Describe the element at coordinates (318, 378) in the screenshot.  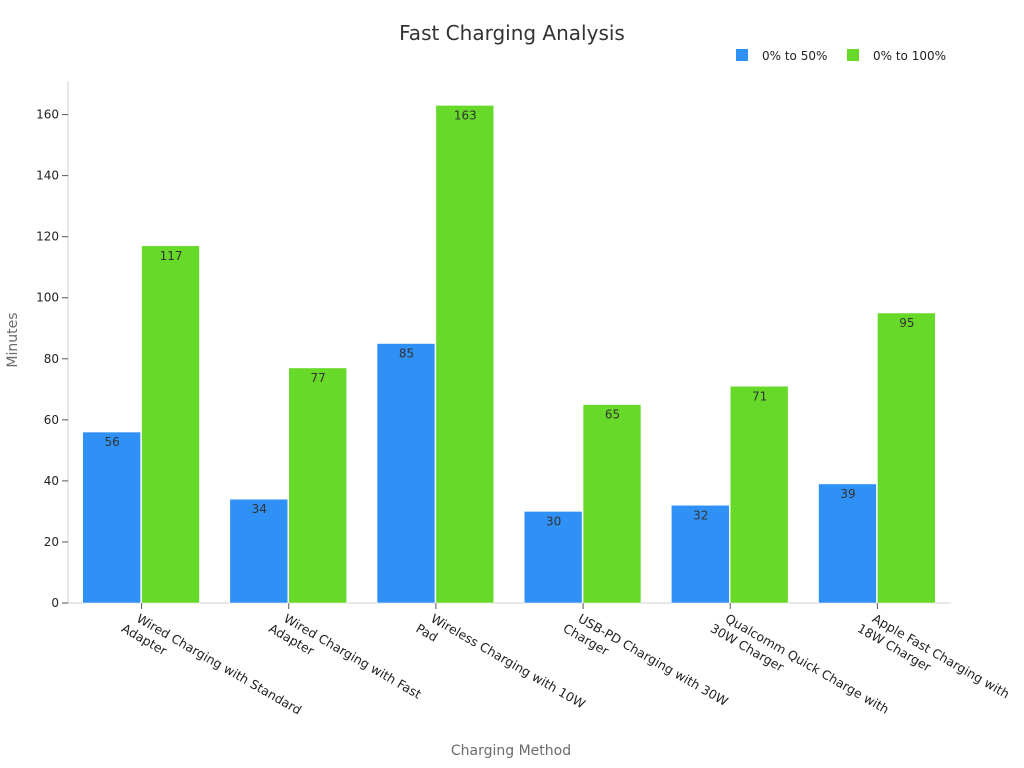
I see `data-label: 77` at that location.